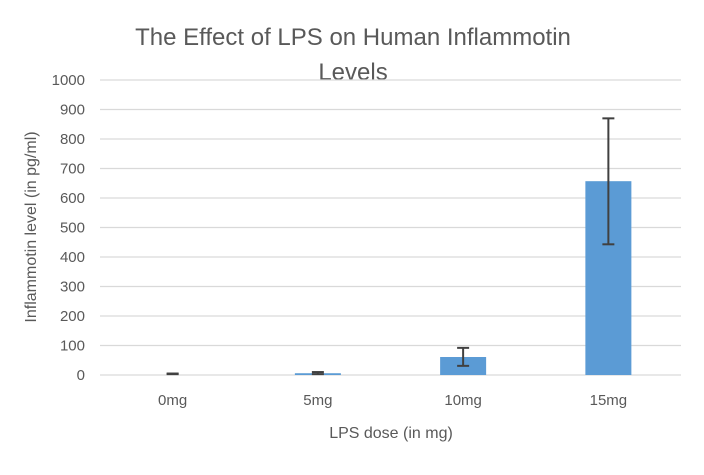 The image size is (704, 475). Describe the element at coordinates (463, 356) in the screenshot. I see `error-bar-10mg` at that location.